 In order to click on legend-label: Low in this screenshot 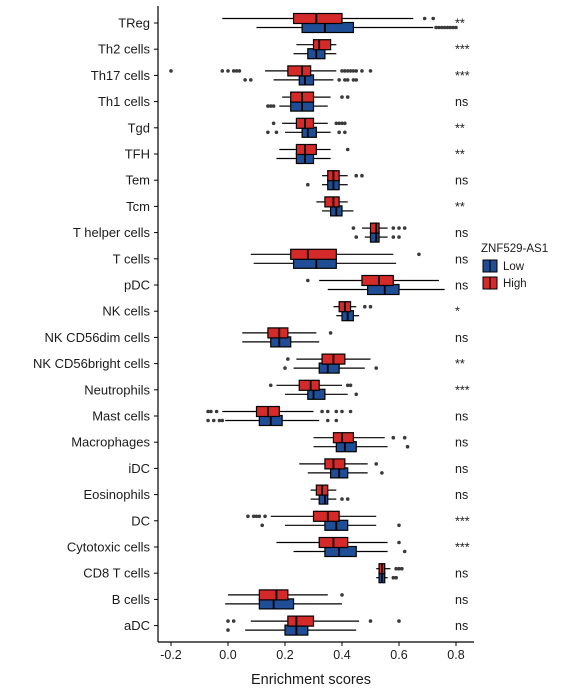, I will do `click(514, 267)`.